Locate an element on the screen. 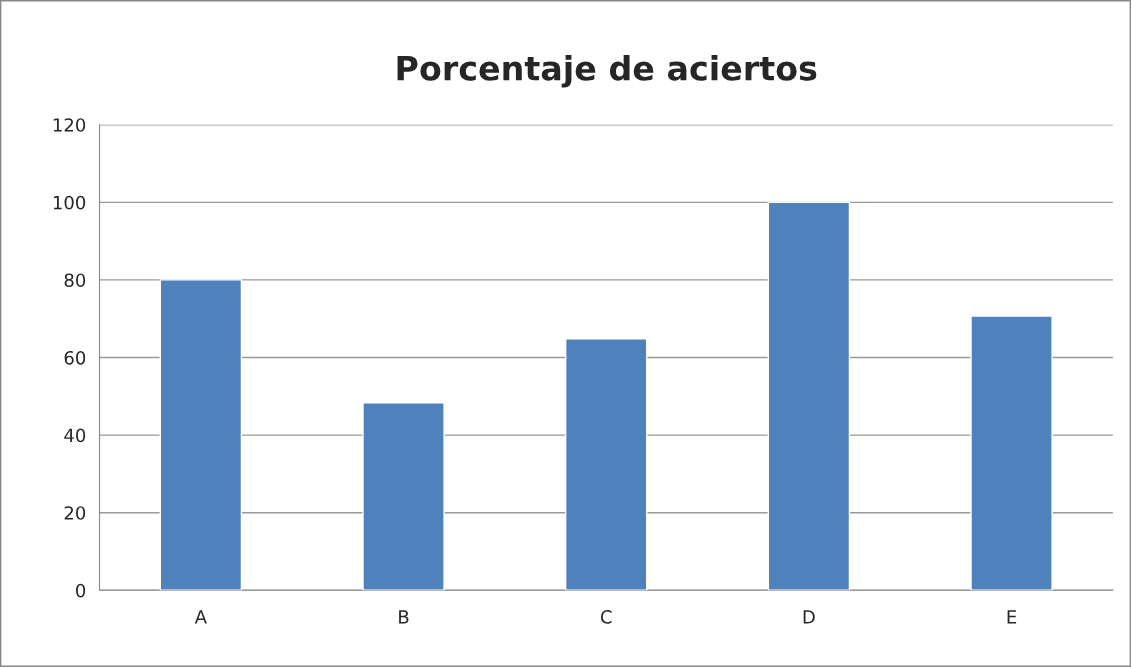 Image resolution: width=1131 pixels, height=667 pixels. y-tick-label: 100 is located at coordinates (69, 202).